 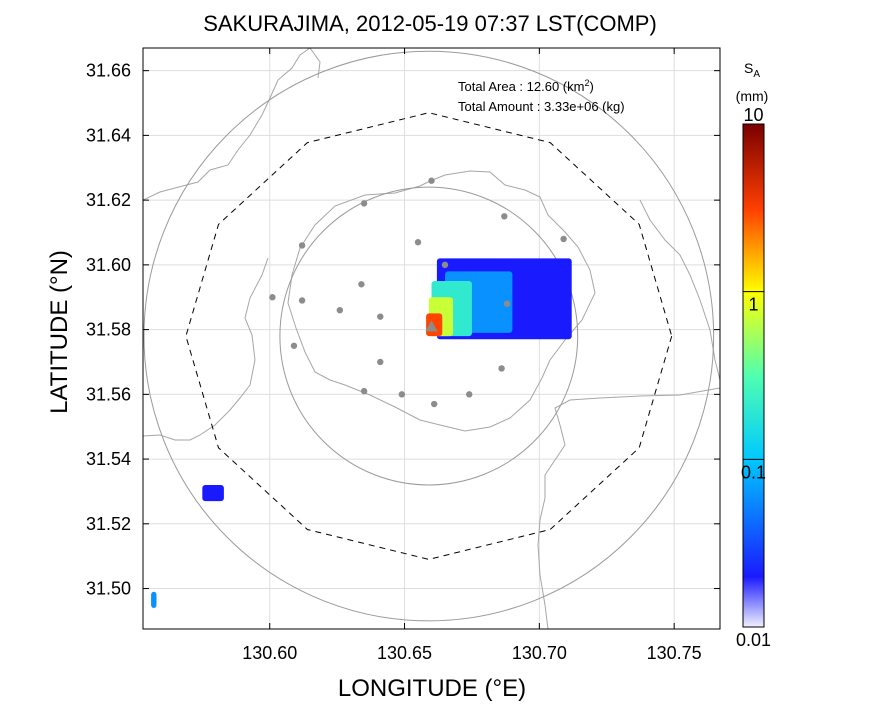 What do you see at coordinates (541, 106) in the screenshot?
I see `total-amount-annotation: Total Amount : 3.33e+06 (kg)` at bounding box center [541, 106].